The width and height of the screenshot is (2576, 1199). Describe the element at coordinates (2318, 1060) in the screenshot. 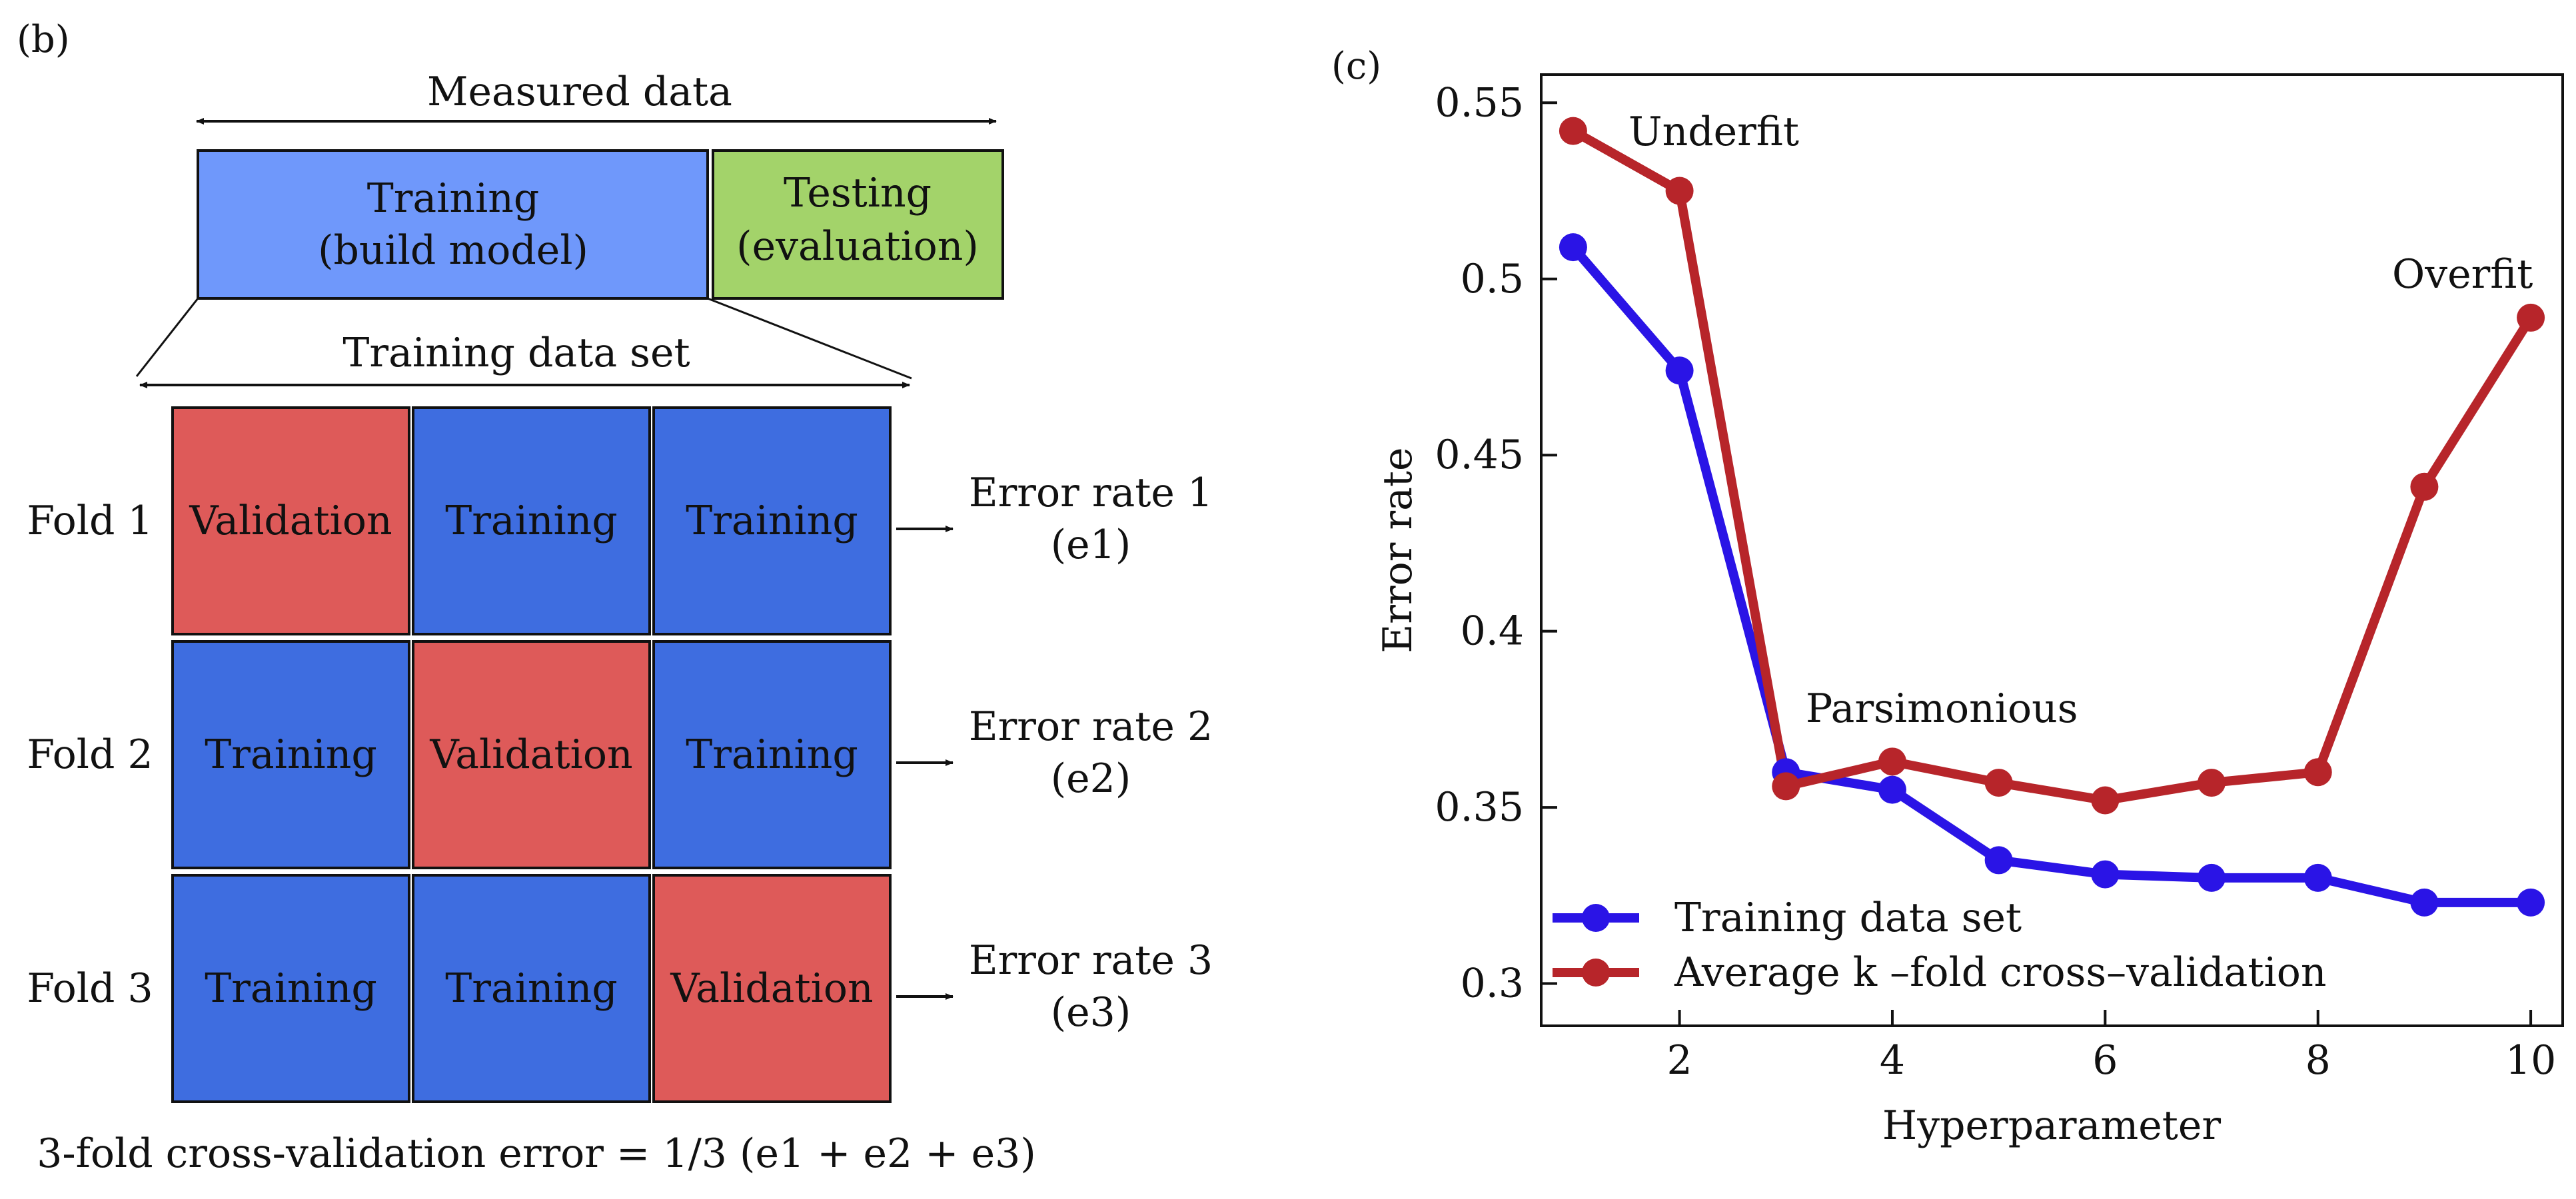

I see `x-tick-label: 8` at that location.